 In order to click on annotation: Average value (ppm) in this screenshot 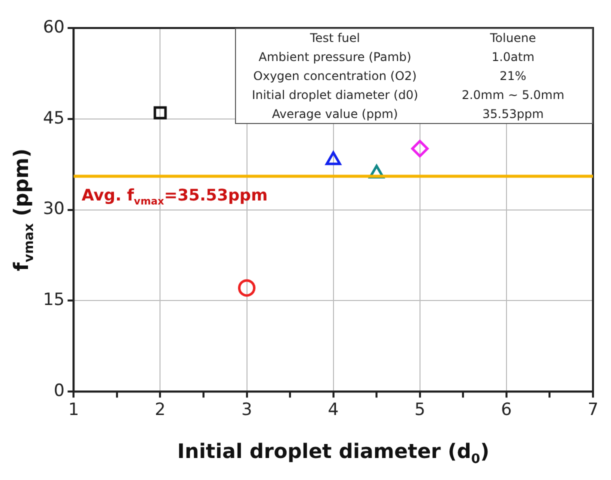, I will do `click(335, 114)`.